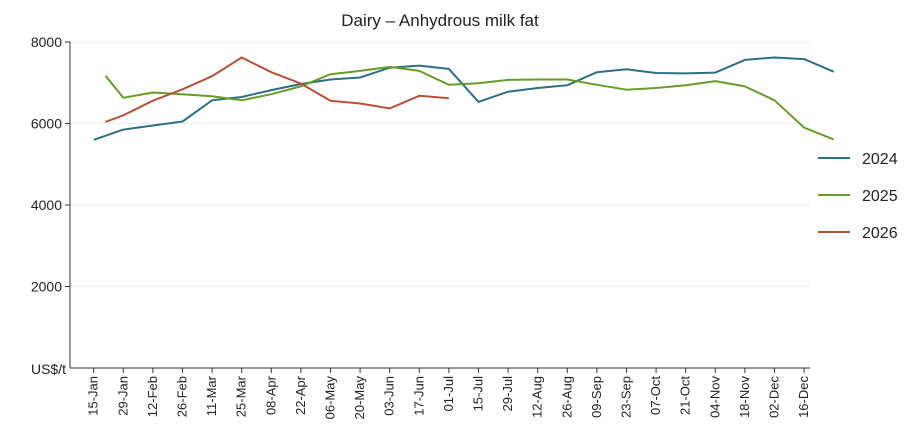  Describe the element at coordinates (714, 397) in the screenshot. I see `x-tick-label: 04-Nov` at that location.